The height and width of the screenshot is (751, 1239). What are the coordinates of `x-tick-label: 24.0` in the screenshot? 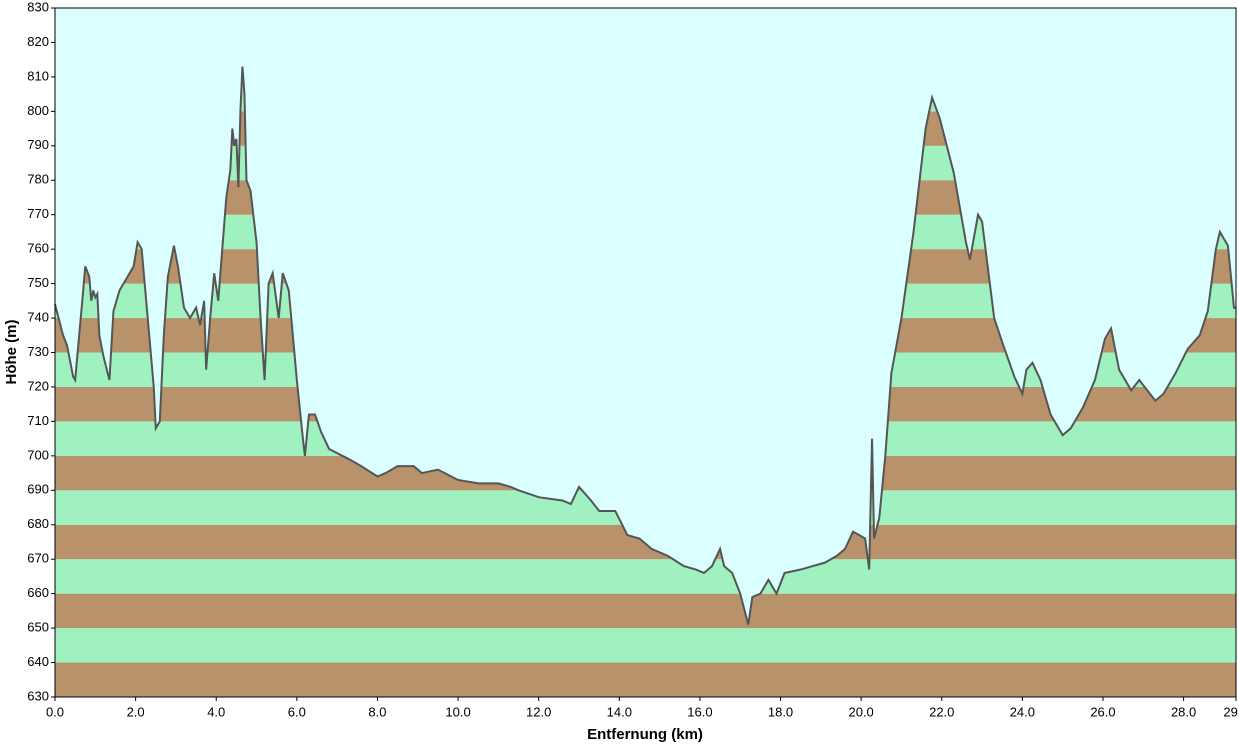 It's located at (1022, 711).